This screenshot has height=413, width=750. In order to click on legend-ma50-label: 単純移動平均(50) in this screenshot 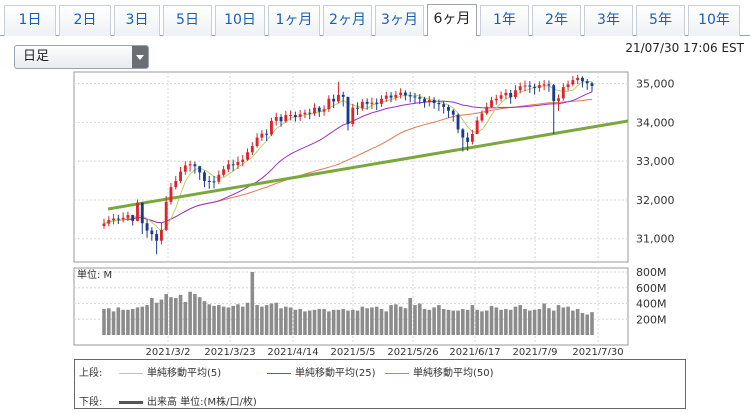, I will do `click(453, 373)`.